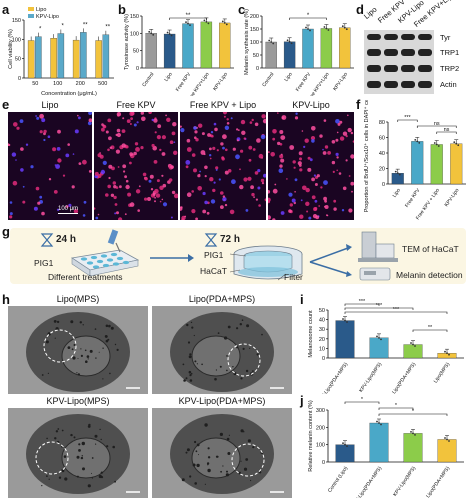 The image size is (471, 500). I want to click on significance-mark: ***, so click(407, 118).